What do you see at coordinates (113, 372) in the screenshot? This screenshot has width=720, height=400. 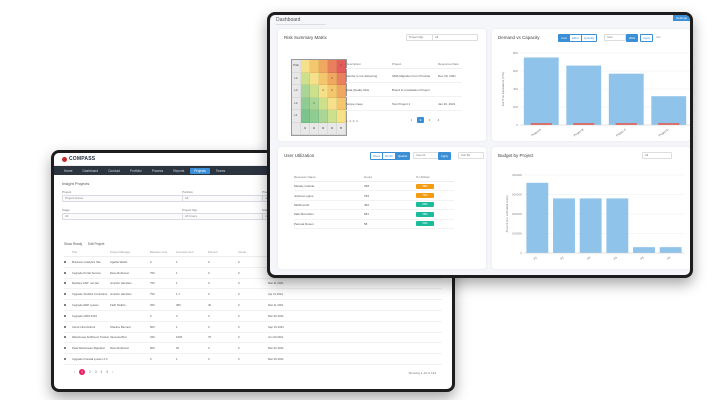 I see `next-page-icon: ›` at bounding box center [113, 372].